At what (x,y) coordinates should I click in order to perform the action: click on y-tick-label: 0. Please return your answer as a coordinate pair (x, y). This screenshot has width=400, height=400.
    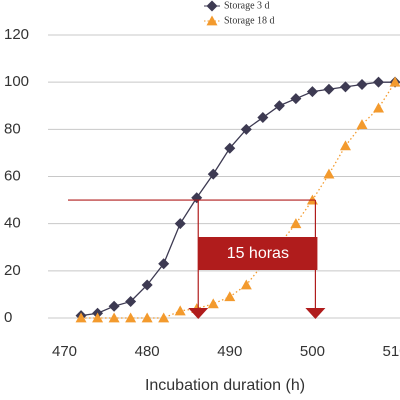
    Looking at the image, I should click on (8, 317).